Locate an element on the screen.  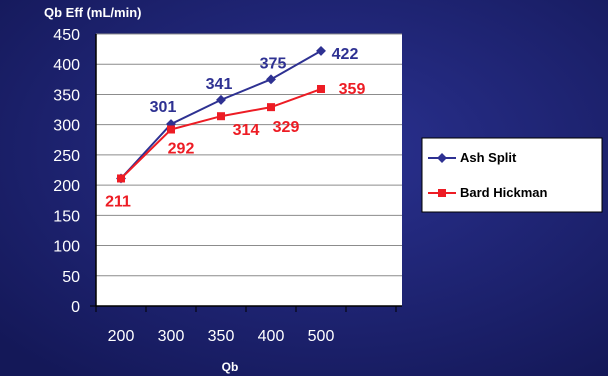
y-axis-label: Qb Eff (mL/min) is located at coordinates (93, 12).